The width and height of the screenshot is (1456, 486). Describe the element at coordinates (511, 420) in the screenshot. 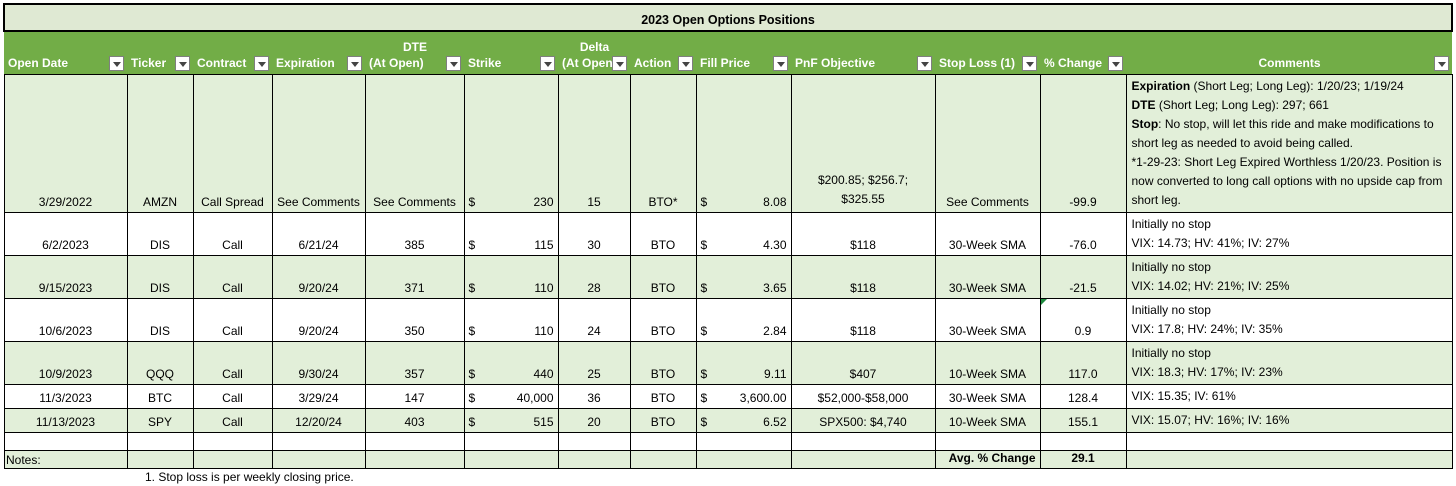

I see `cell-strike: $515` at that location.